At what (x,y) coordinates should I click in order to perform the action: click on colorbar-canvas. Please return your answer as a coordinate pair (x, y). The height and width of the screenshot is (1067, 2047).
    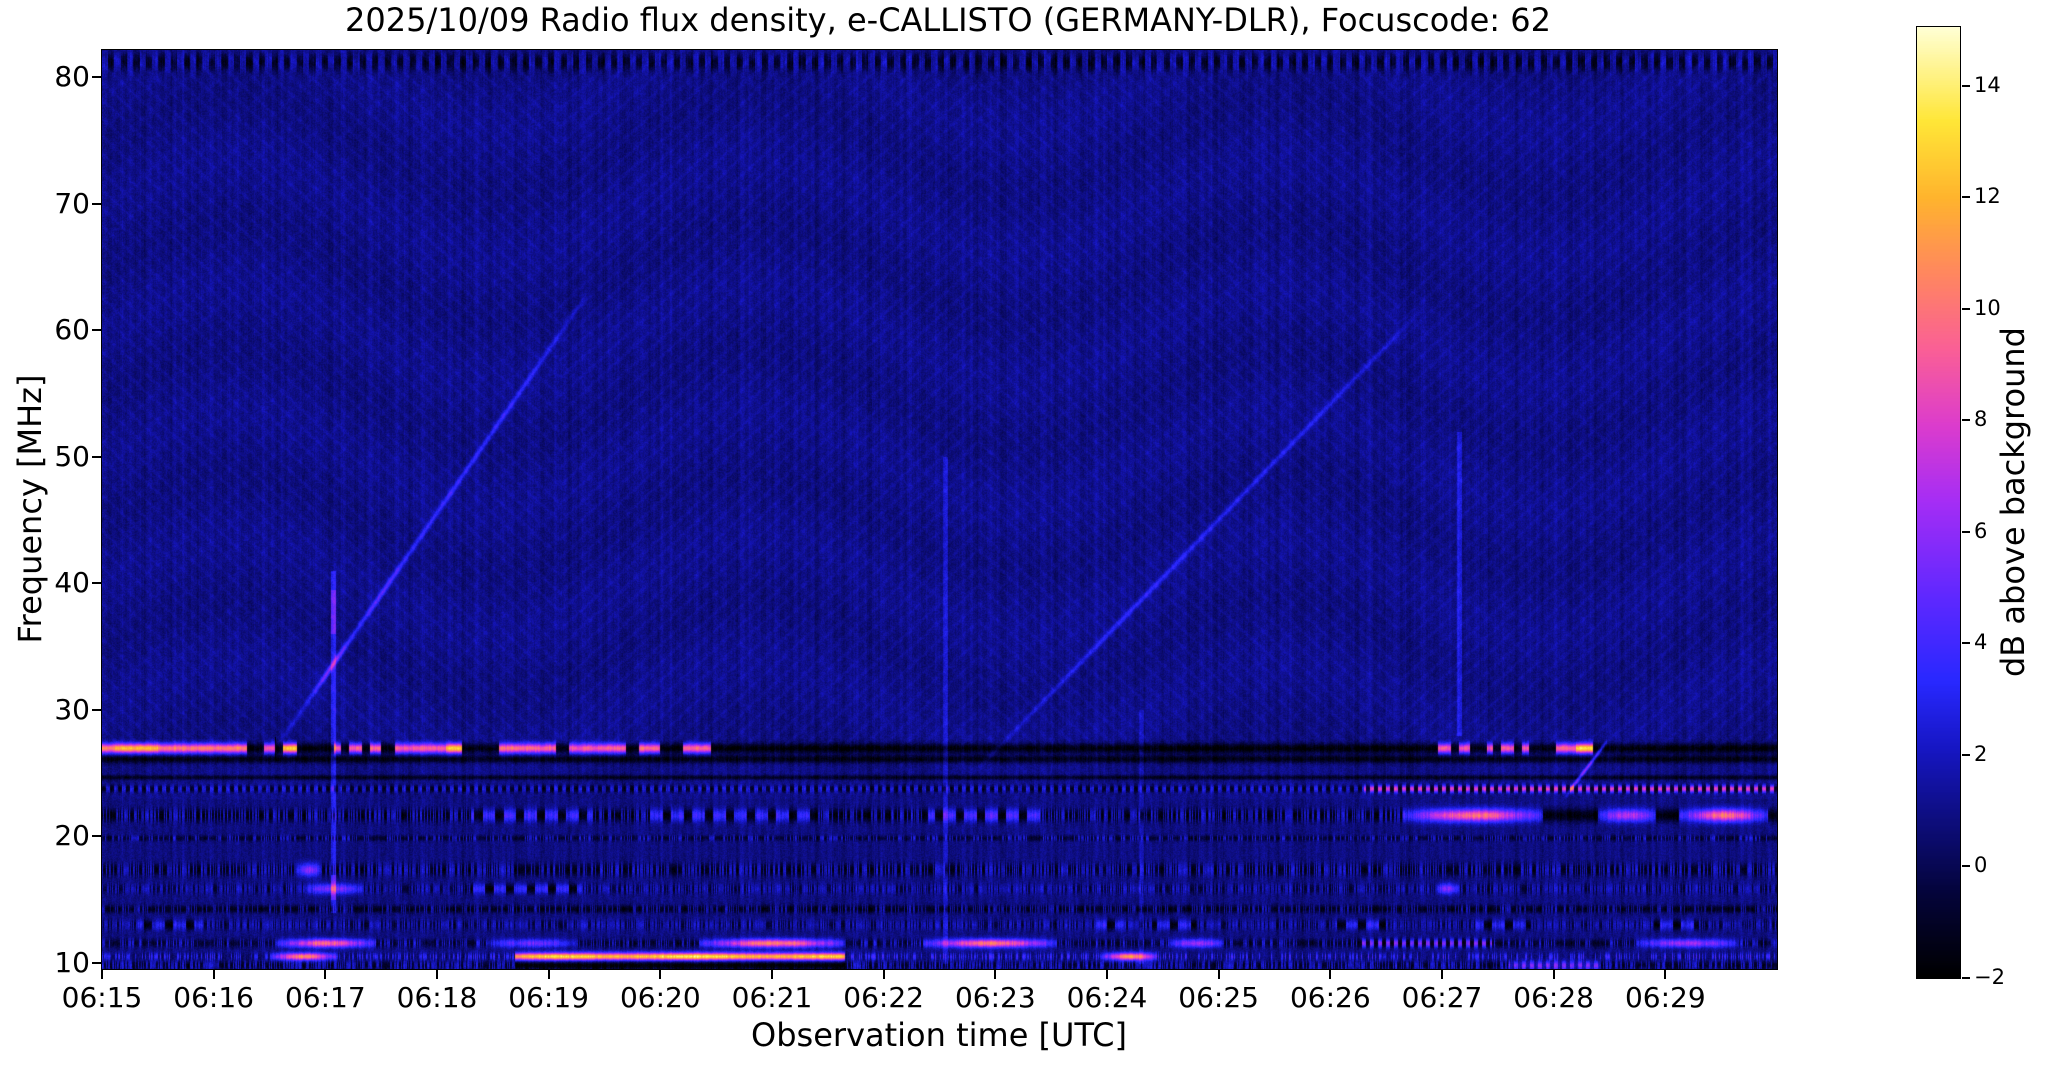
    Looking at the image, I should click on (1938, 502).